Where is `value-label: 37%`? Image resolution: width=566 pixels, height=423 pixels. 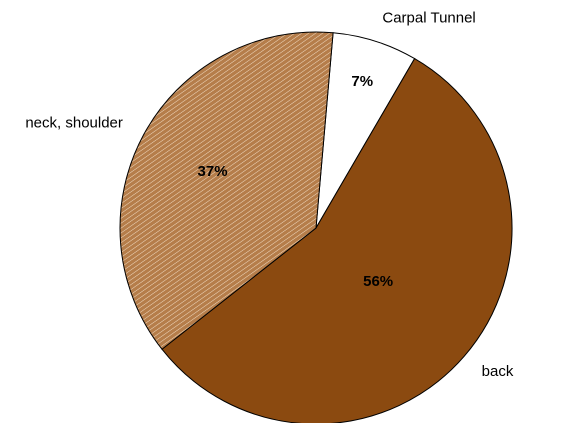 value-label: 37% is located at coordinates (213, 171).